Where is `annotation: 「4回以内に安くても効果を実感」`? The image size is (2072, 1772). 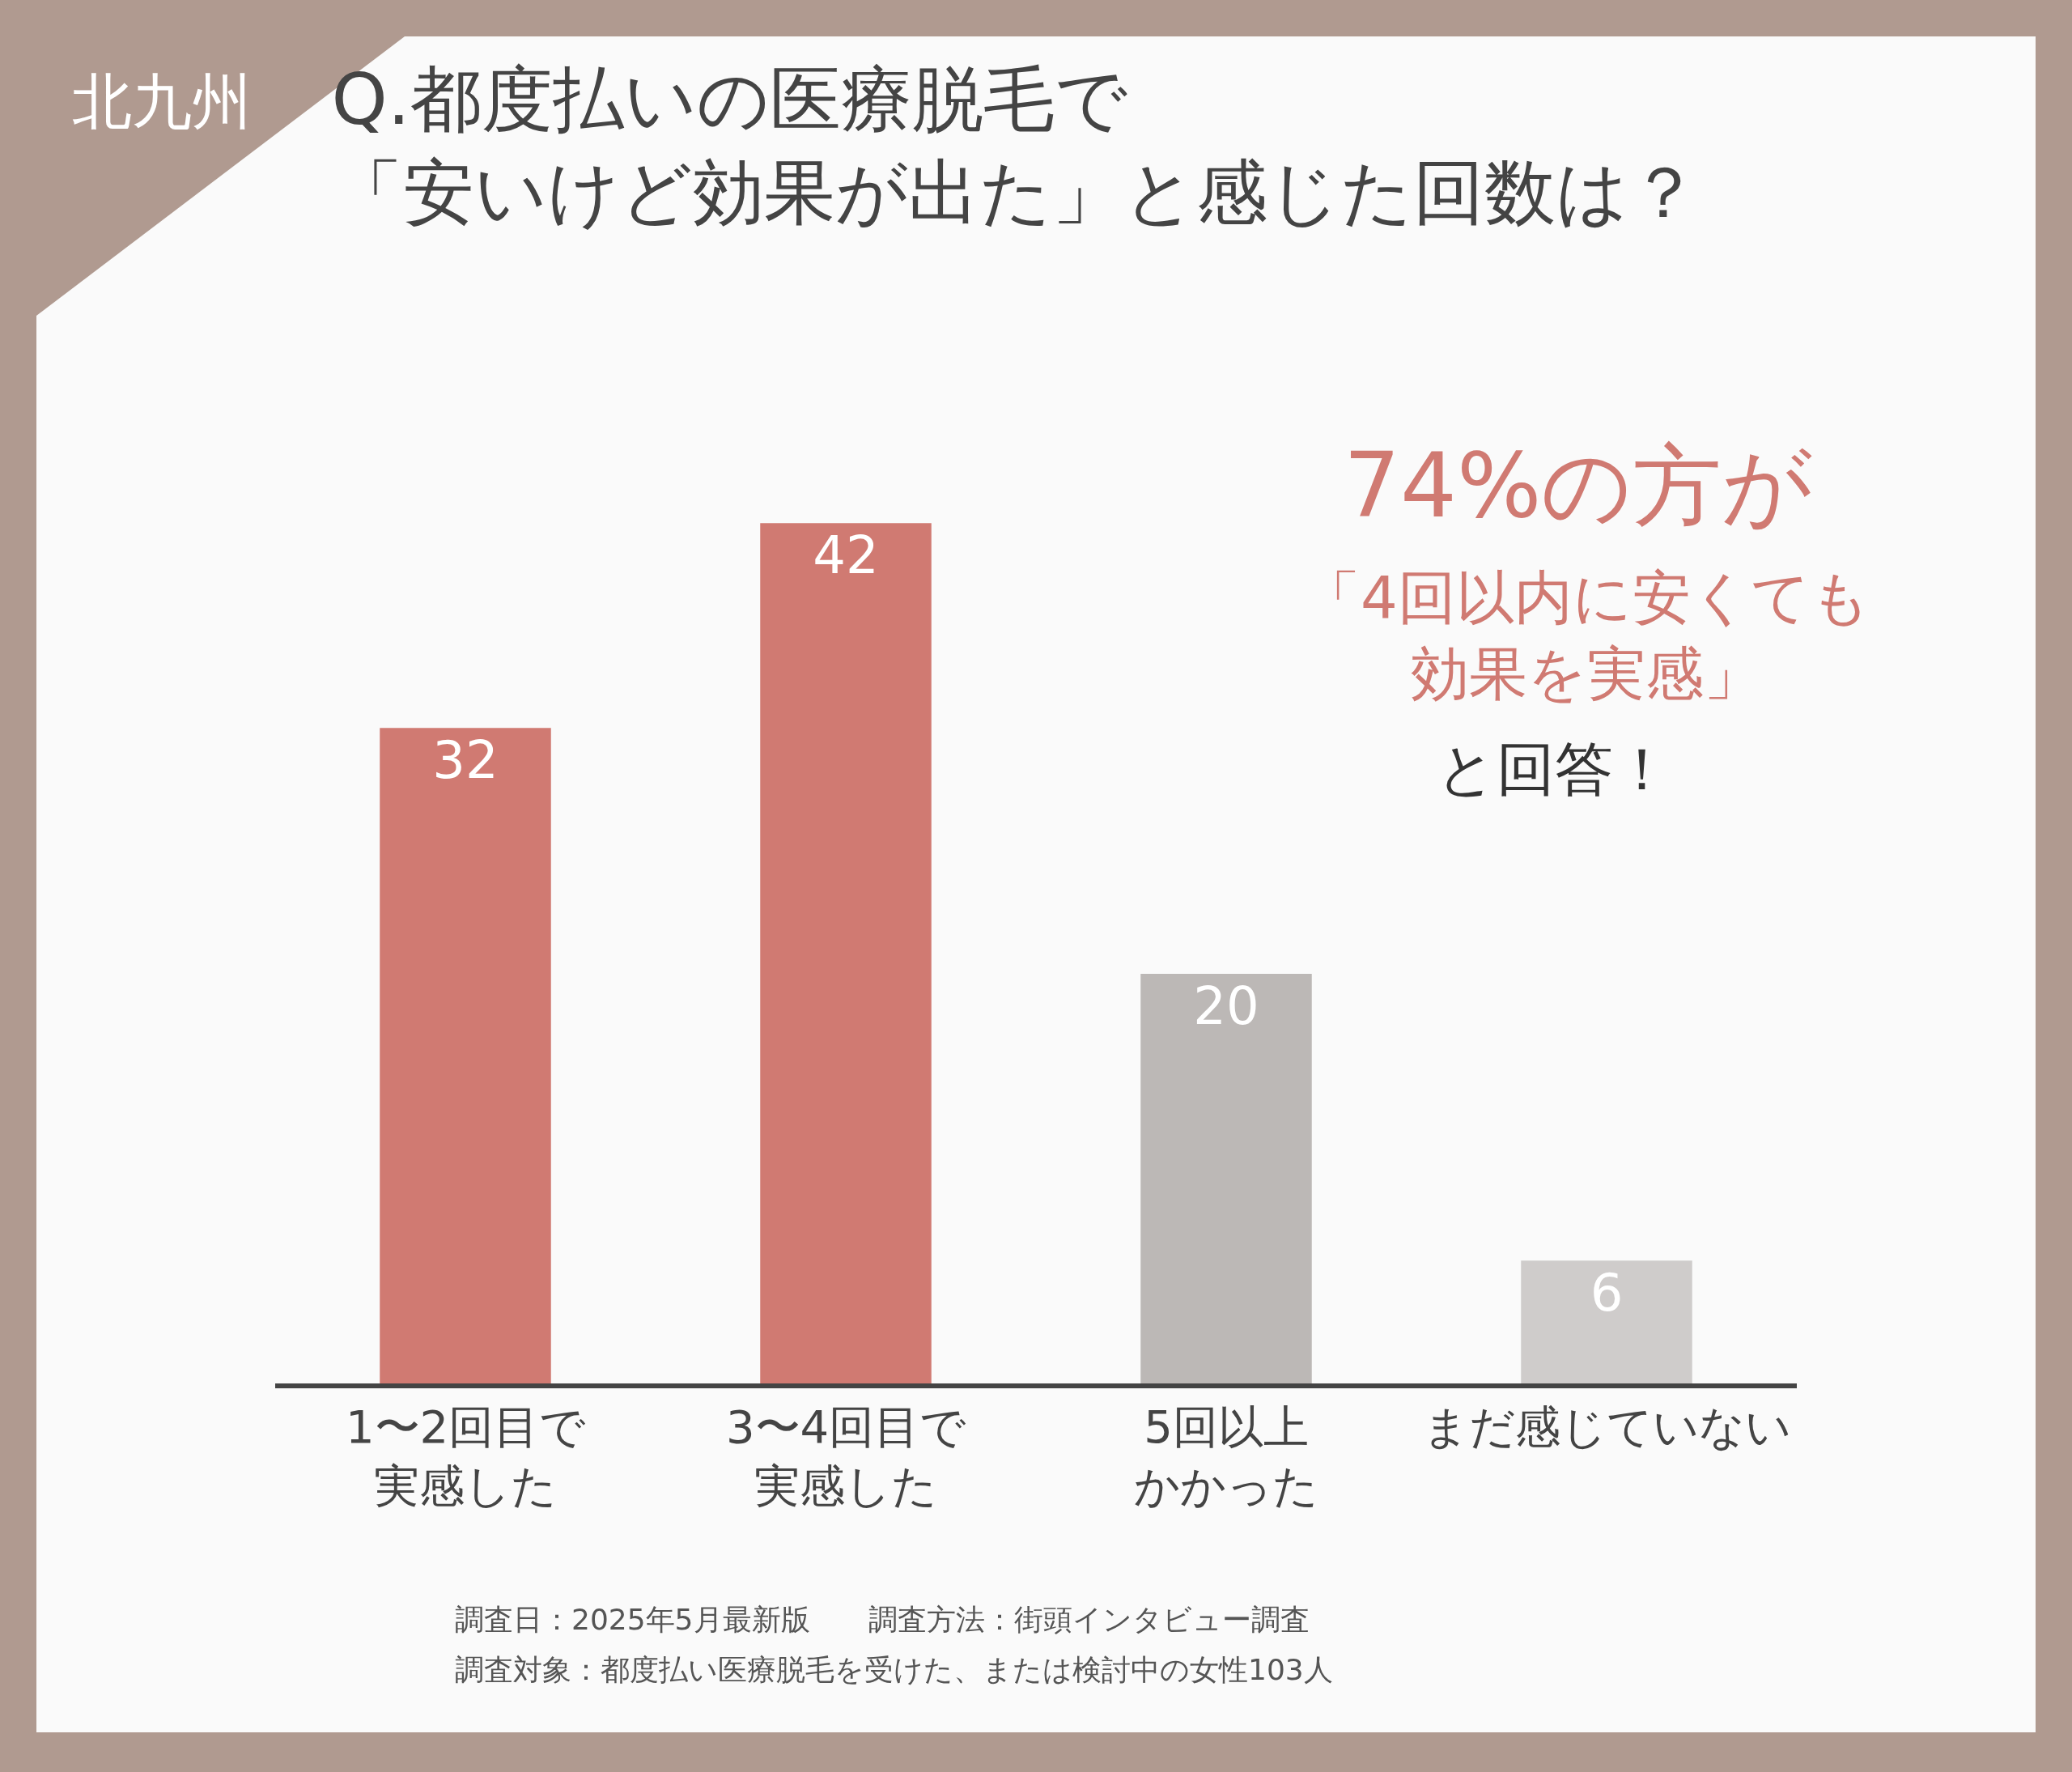
annotation: 「4回以内に安くても効果を実感」 is located at coordinates (1586, 636).